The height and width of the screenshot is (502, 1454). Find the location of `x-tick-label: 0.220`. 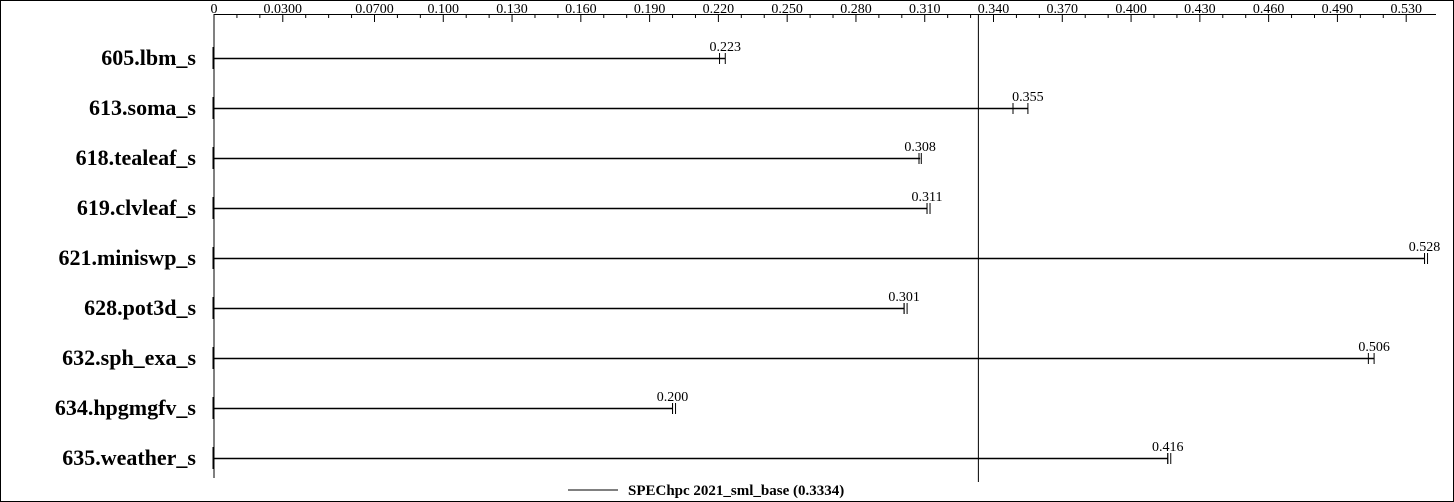

x-tick-label: 0.220 is located at coordinates (719, 9).